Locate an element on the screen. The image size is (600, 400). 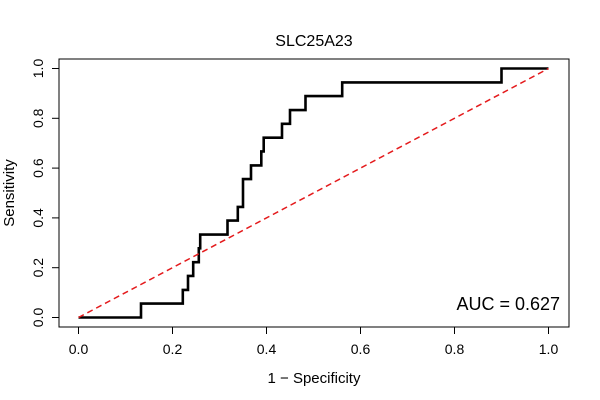
y-tick-label: 0.6 is located at coordinates (38, 168).